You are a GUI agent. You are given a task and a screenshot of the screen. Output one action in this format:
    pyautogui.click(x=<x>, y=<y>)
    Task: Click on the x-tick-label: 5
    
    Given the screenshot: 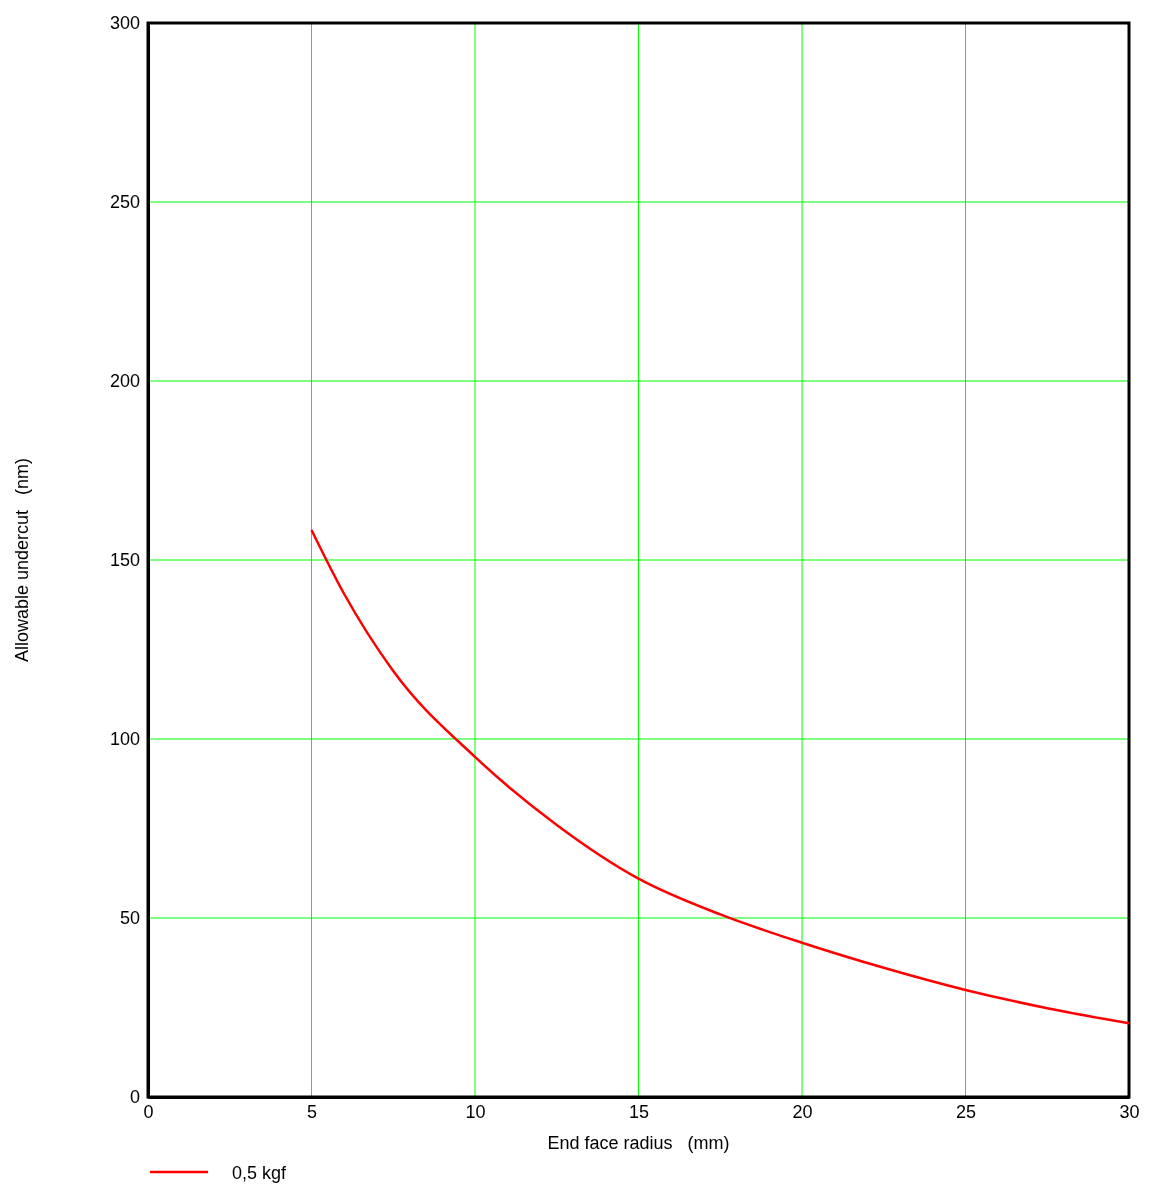 What is the action you would take?
    pyautogui.click(x=312, y=1111)
    